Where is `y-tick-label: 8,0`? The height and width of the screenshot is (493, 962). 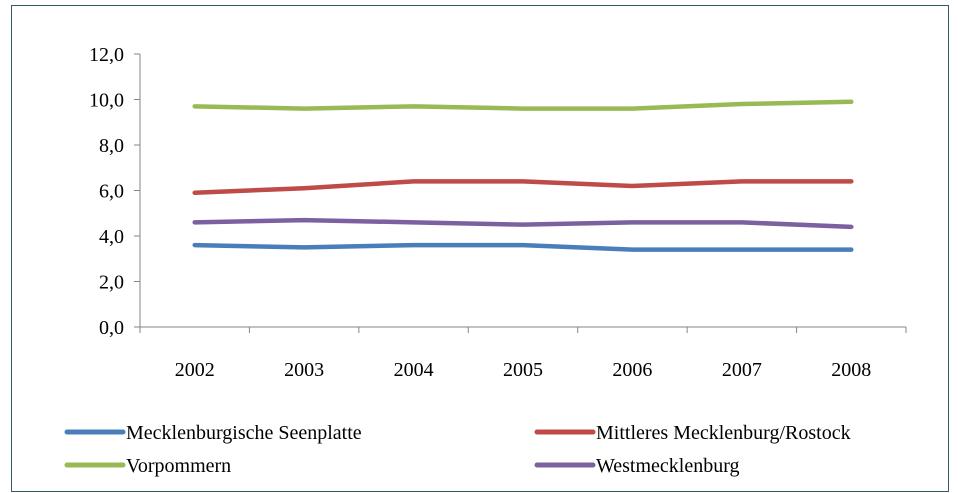 y-tick-label: 8,0 is located at coordinates (111, 146).